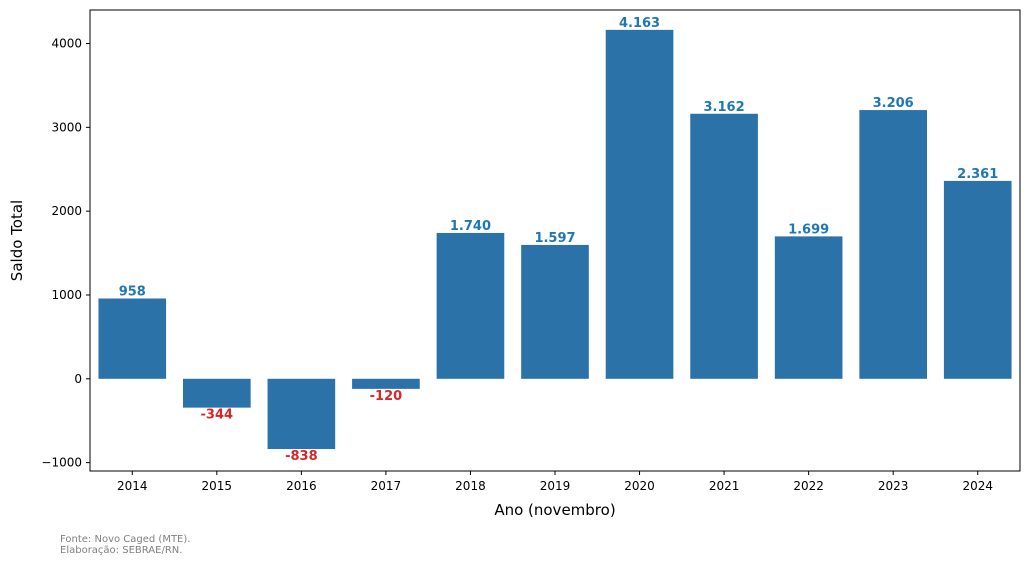 The image size is (1030, 568). I want to click on source-line: Fonte: Novo Caged (MTE)., so click(125, 539).